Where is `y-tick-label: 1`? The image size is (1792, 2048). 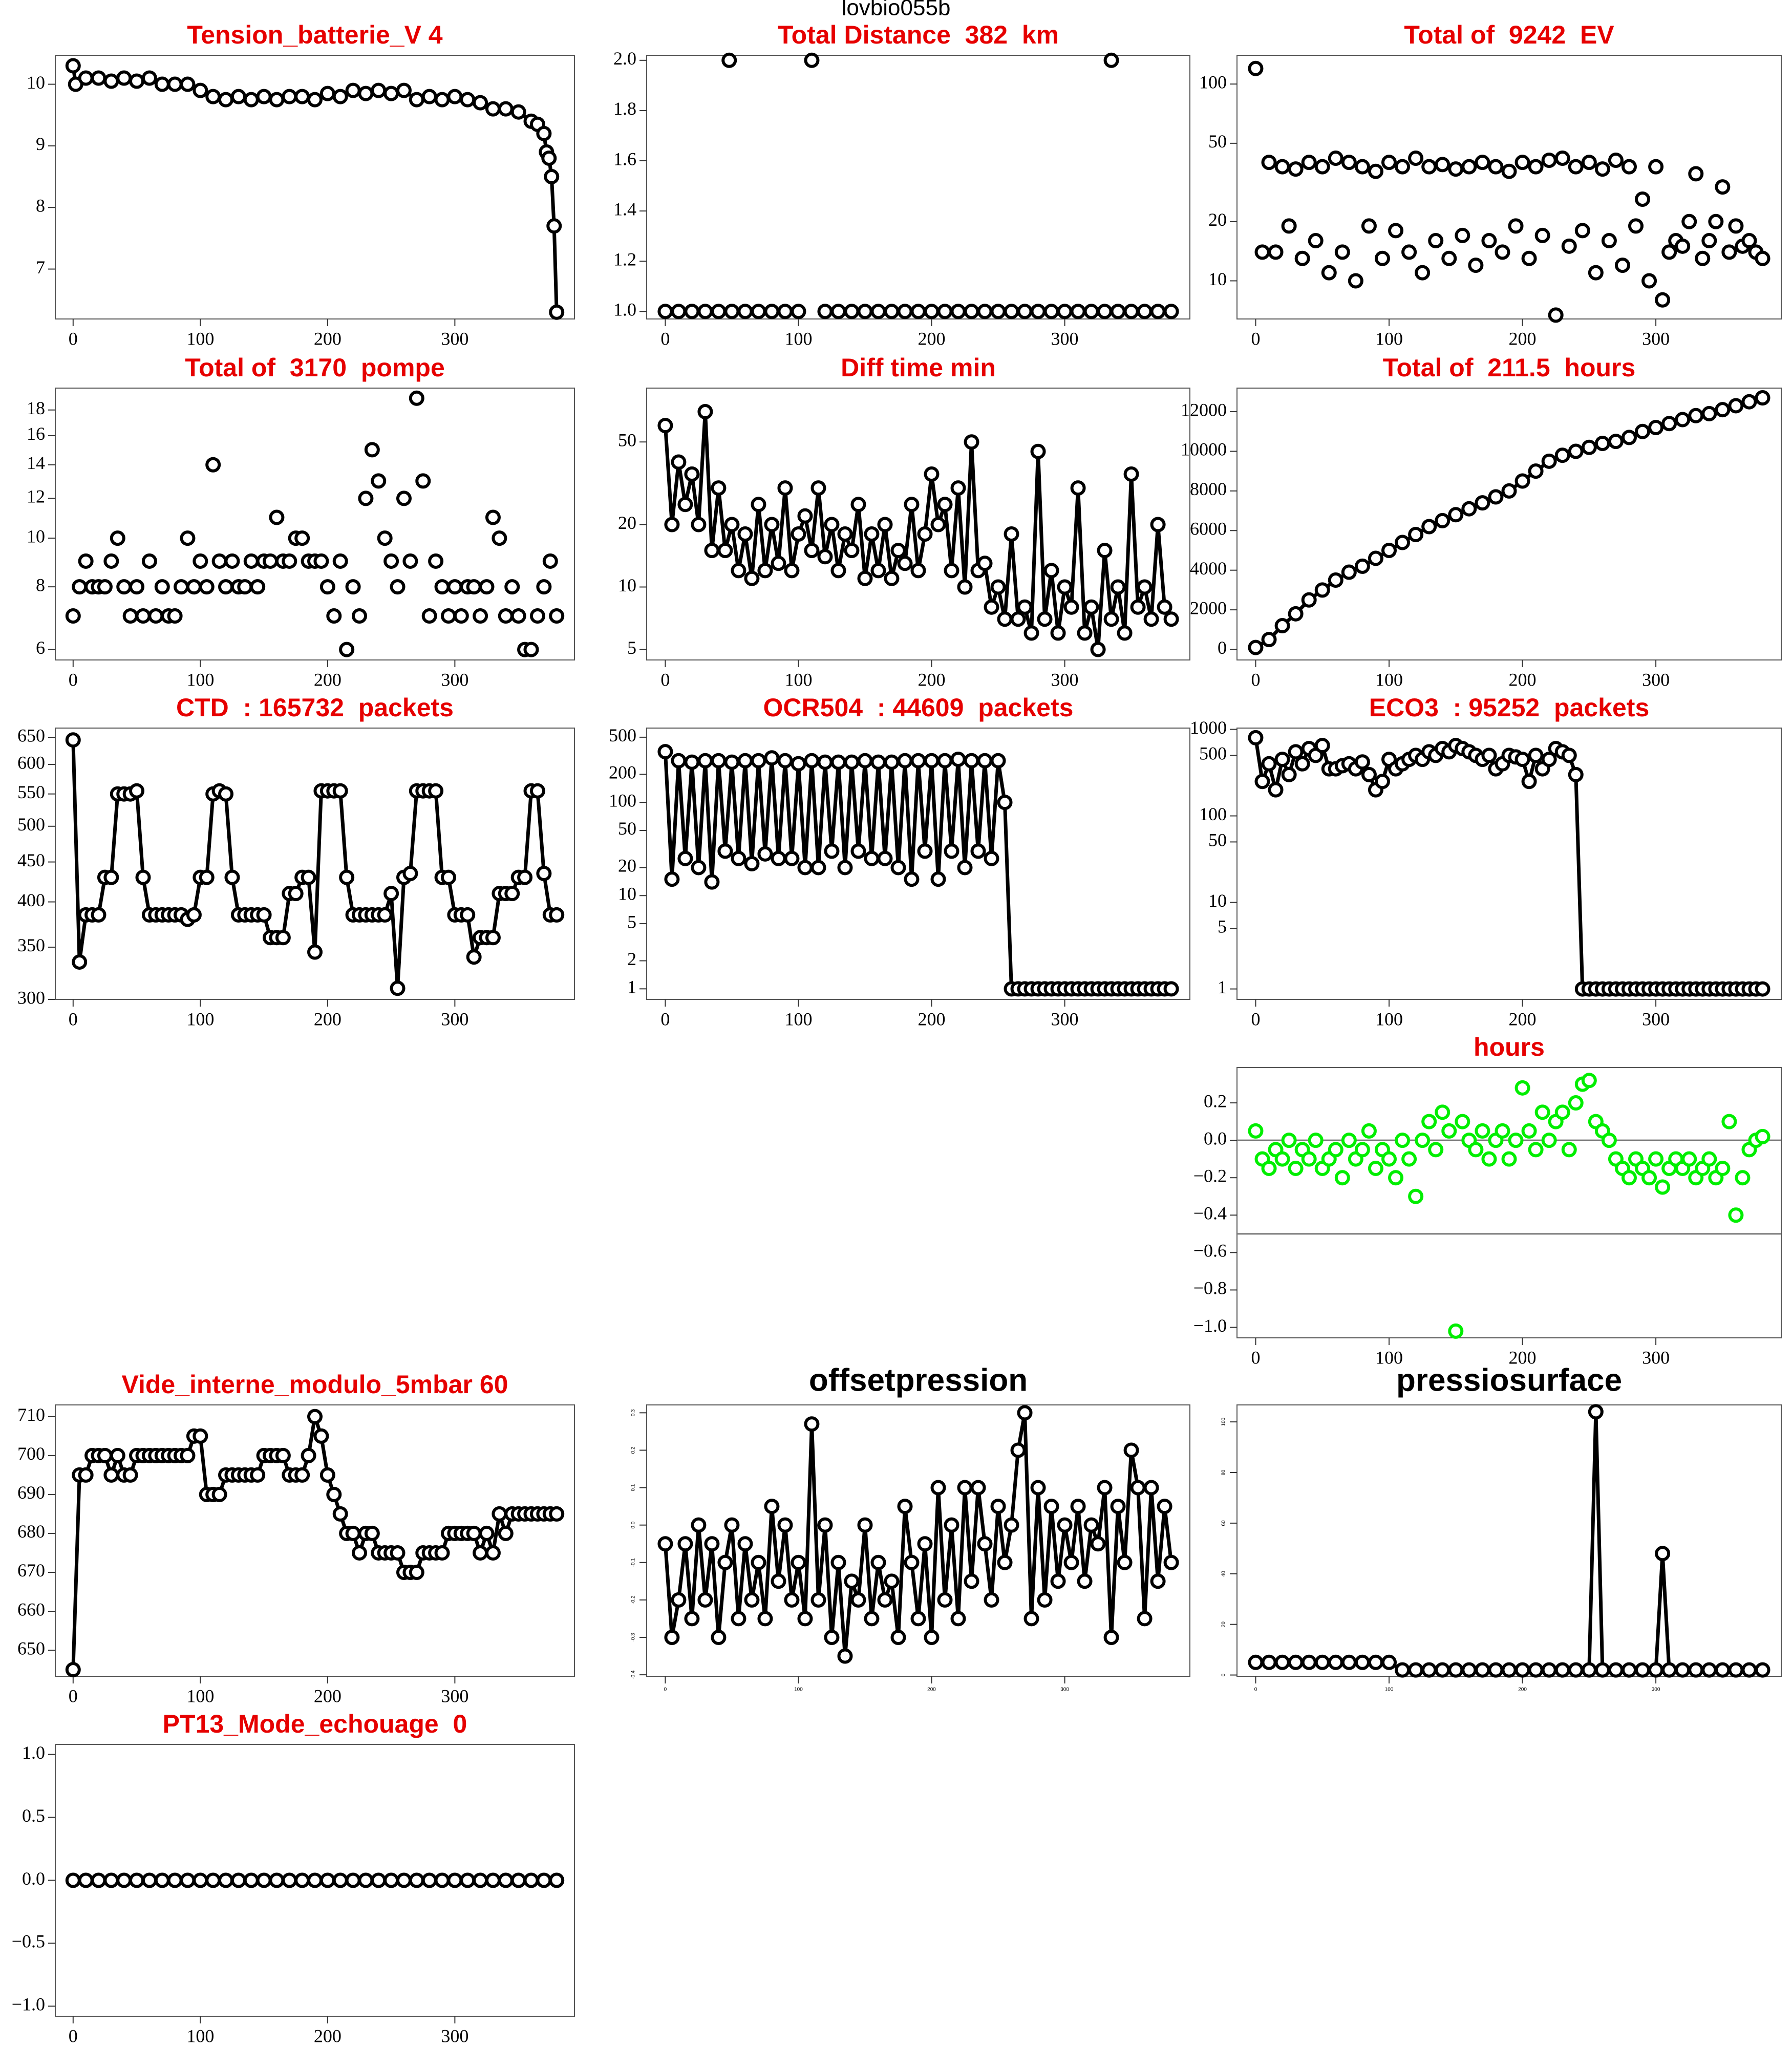
y-tick-label: 1 is located at coordinates (1222, 987).